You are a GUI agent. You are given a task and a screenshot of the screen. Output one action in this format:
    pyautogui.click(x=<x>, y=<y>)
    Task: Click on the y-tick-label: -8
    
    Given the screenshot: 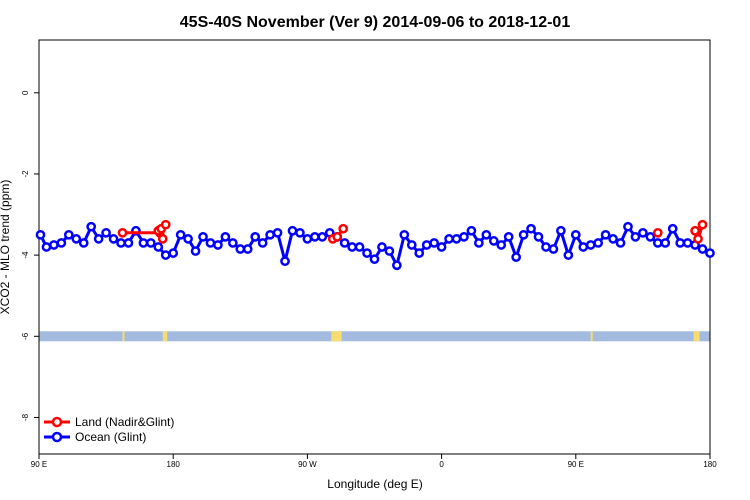 What is the action you would take?
    pyautogui.click(x=25, y=417)
    